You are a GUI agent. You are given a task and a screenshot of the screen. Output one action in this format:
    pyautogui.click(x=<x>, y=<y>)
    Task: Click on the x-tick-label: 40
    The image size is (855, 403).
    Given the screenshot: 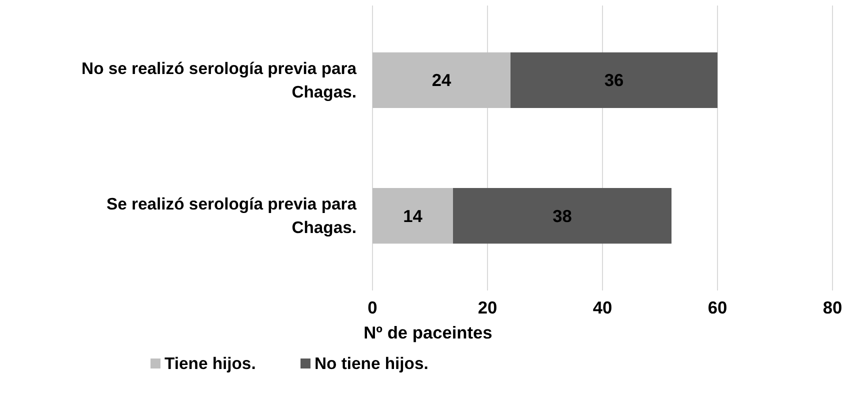 What is the action you would take?
    pyautogui.click(x=602, y=308)
    